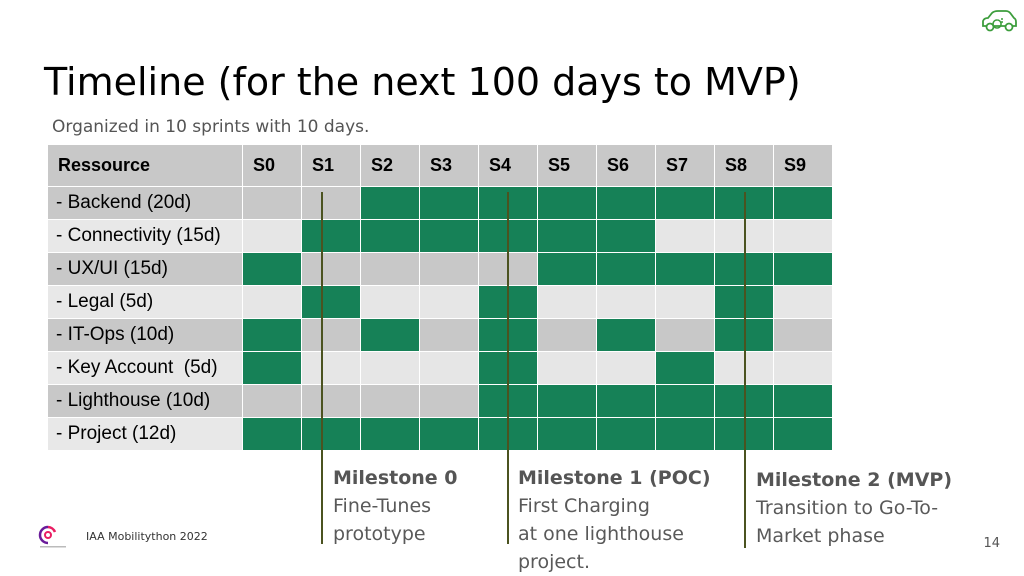 The width and height of the screenshot is (1024, 576). What do you see at coordinates (145, 203) in the screenshot?
I see `row-label: - Backend (20d)` at bounding box center [145, 203].